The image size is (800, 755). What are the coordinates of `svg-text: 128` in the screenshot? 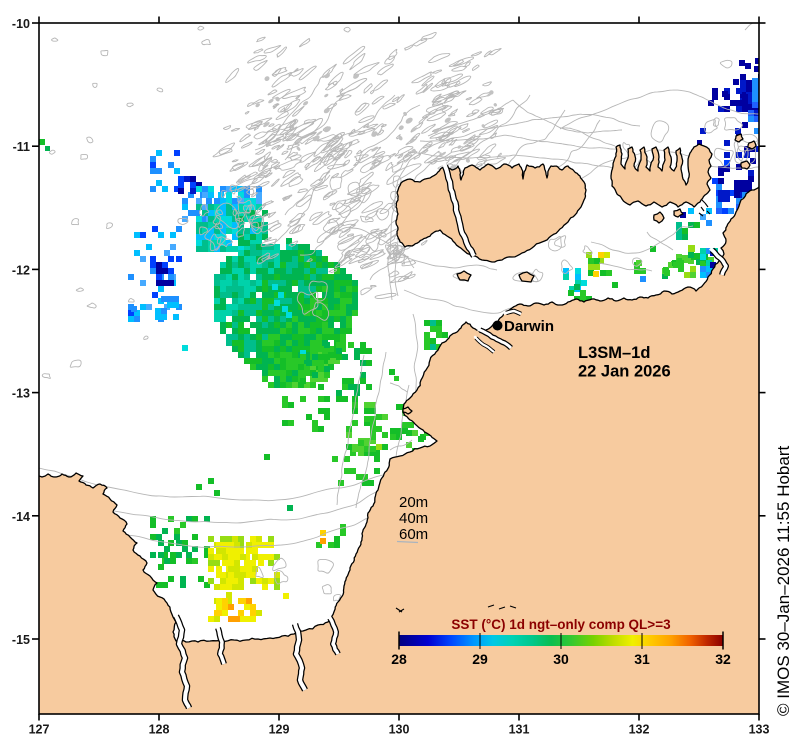 It's located at (159, 730).